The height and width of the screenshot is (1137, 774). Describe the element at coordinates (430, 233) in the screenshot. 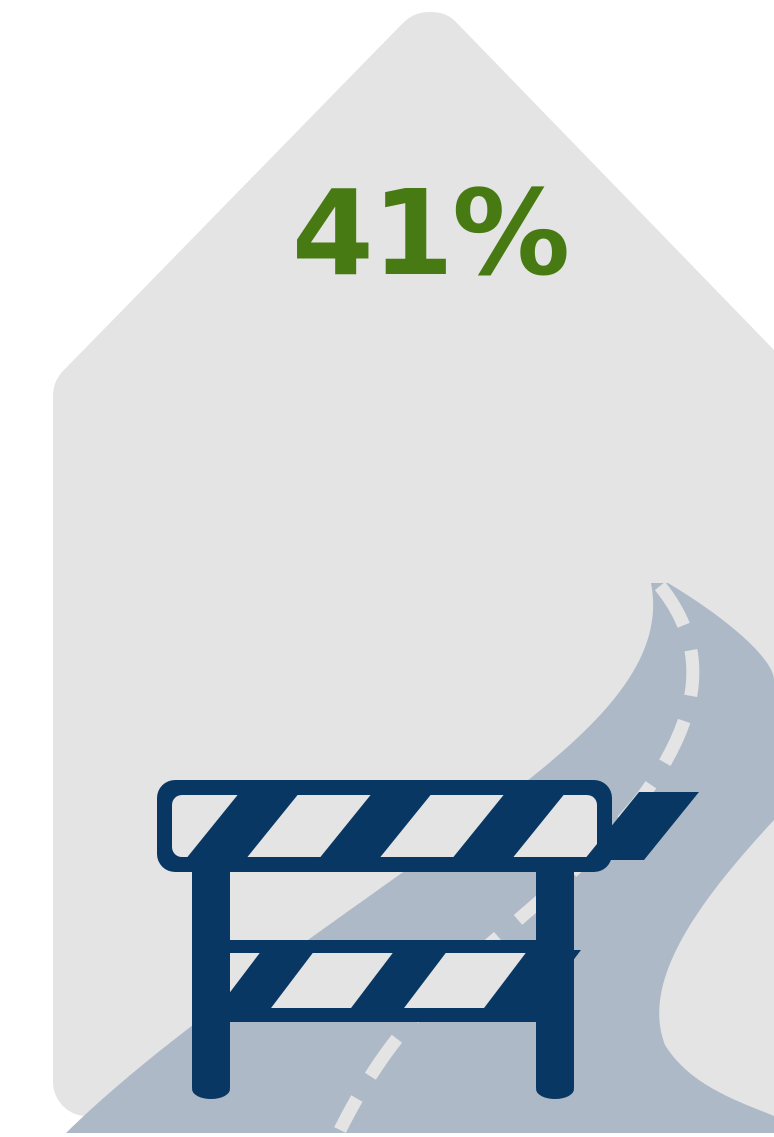

I see `percentage-stat: 41%` at that location.